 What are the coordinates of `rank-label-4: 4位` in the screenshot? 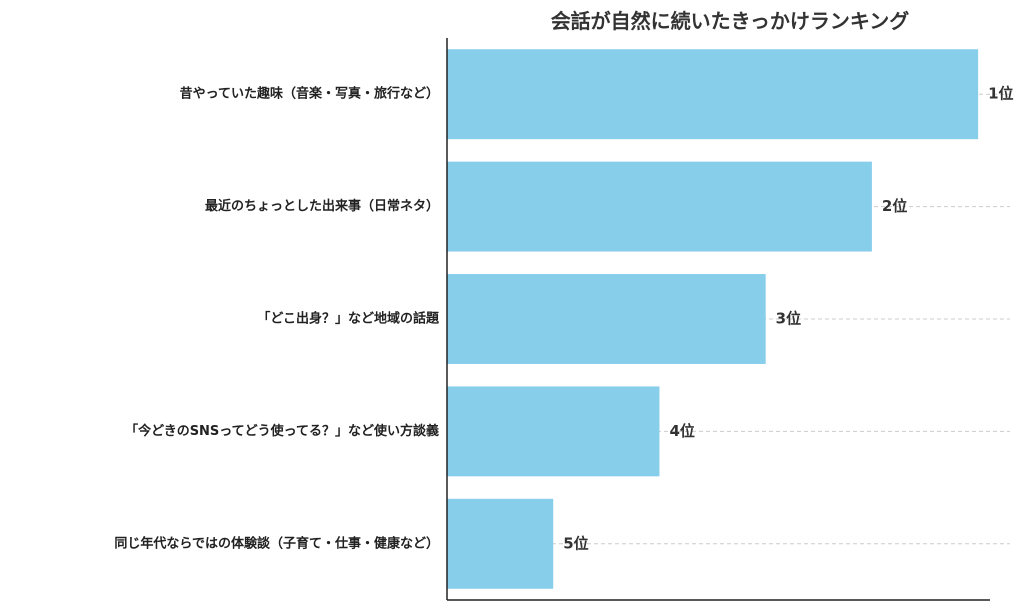 It's located at (681, 431).